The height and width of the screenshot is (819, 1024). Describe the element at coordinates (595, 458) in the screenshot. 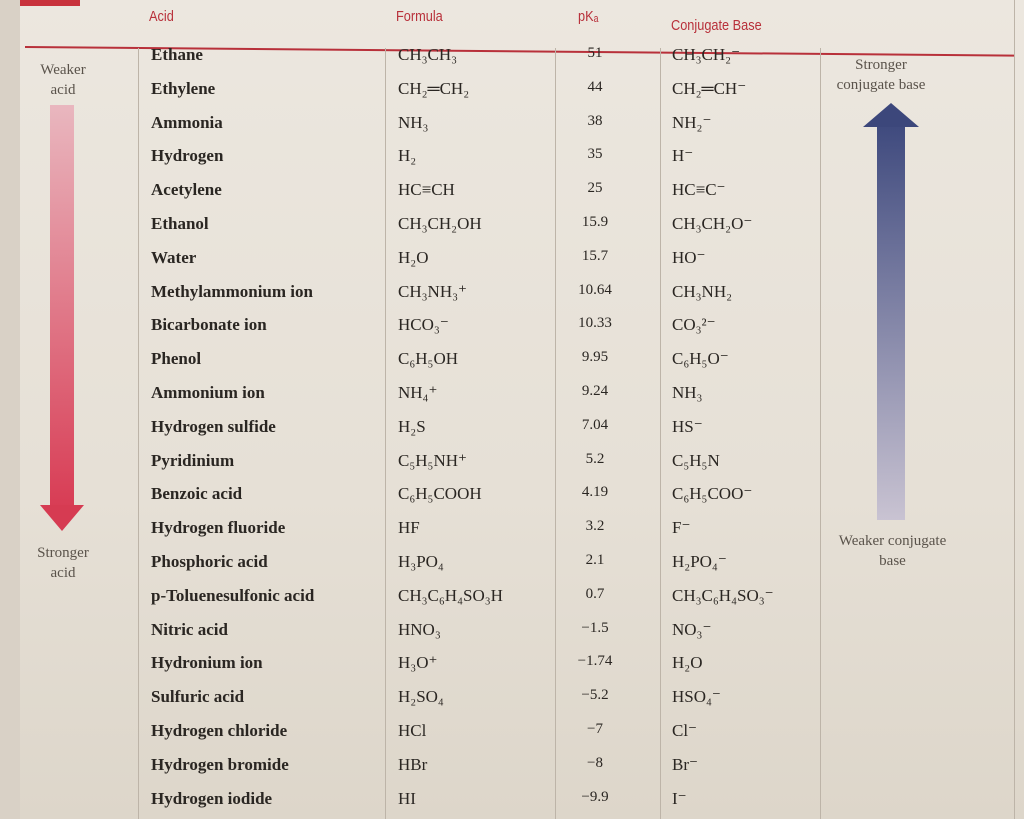

I see `cell-pka: 5.2` at that location.